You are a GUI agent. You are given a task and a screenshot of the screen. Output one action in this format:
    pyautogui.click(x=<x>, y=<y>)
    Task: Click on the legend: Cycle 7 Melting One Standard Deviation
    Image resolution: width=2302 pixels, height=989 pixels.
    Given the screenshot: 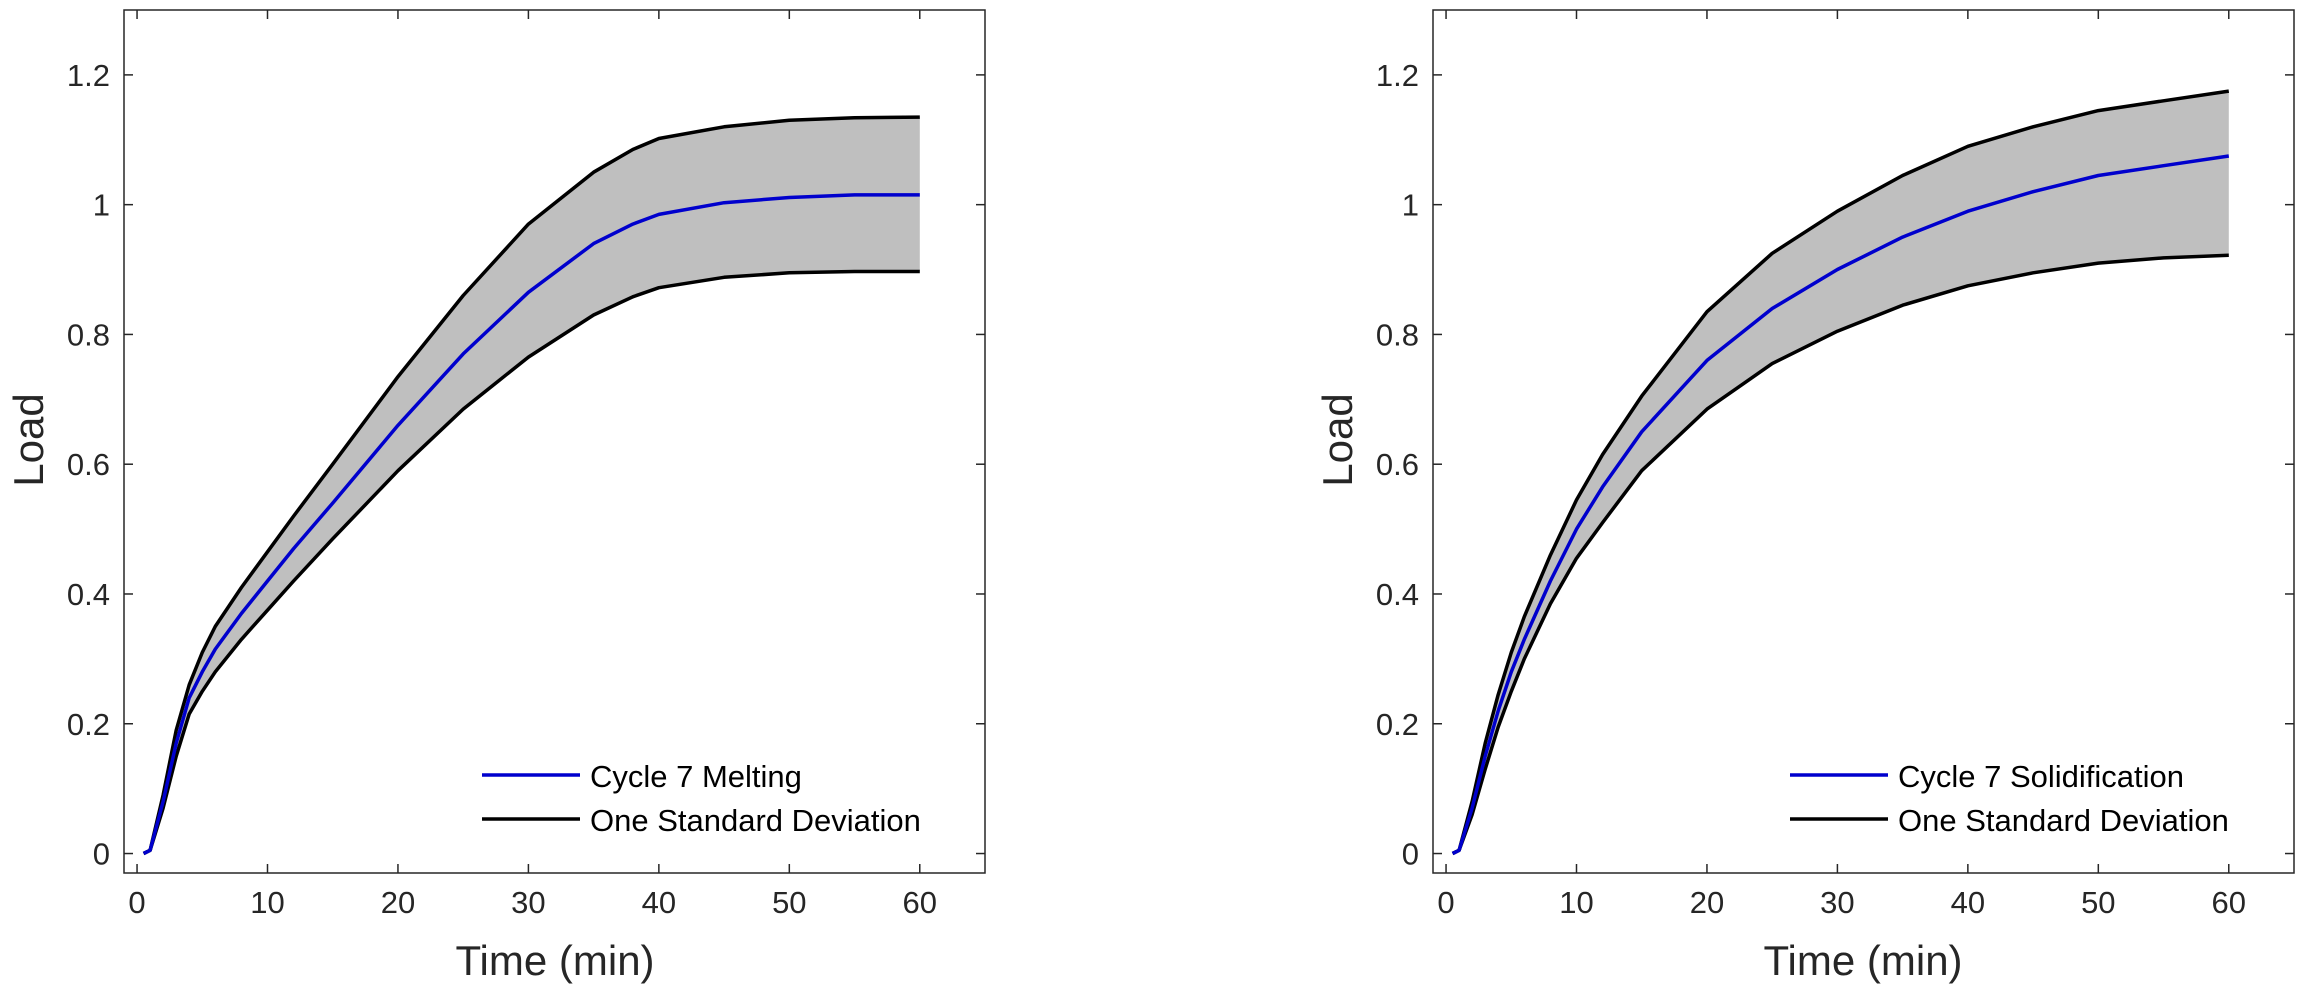 What is the action you would take?
    pyautogui.click(x=701, y=798)
    